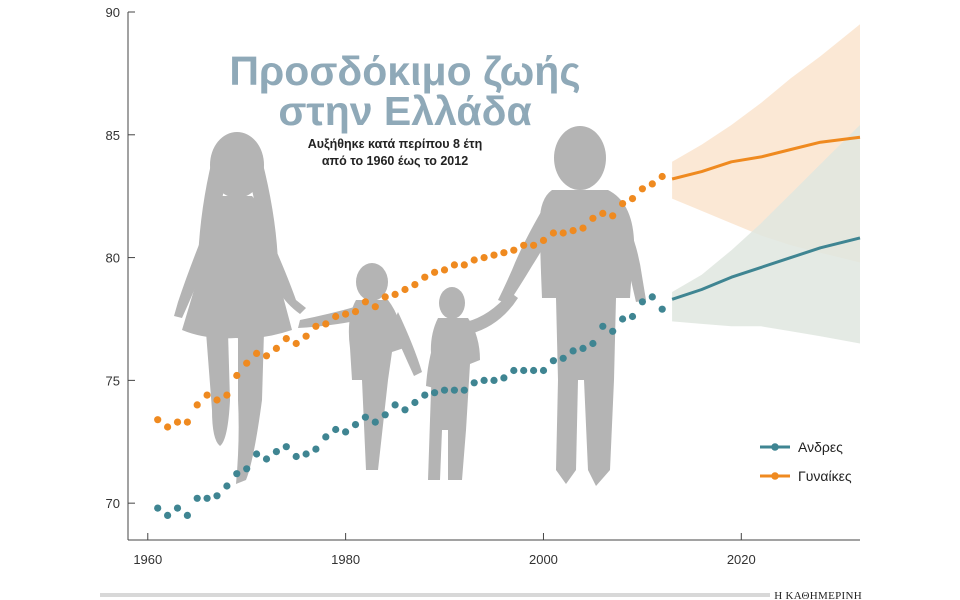 This screenshot has height=600, width=960. I want to click on x-tick-label: 1980, so click(345, 559).